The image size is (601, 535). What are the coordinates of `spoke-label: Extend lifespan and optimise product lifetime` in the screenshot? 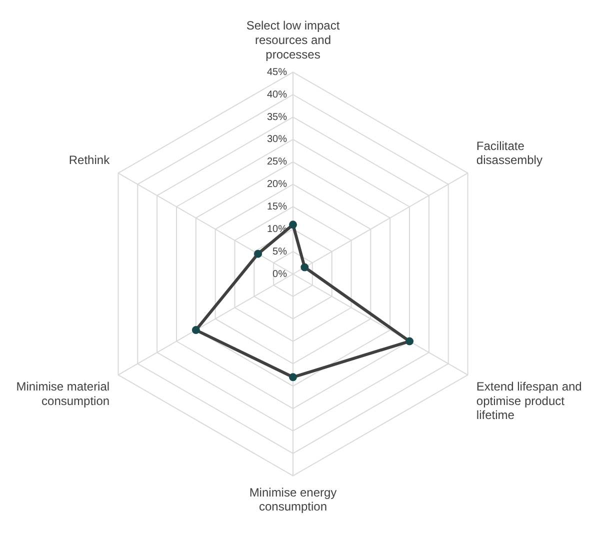 It's located at (529, 400).